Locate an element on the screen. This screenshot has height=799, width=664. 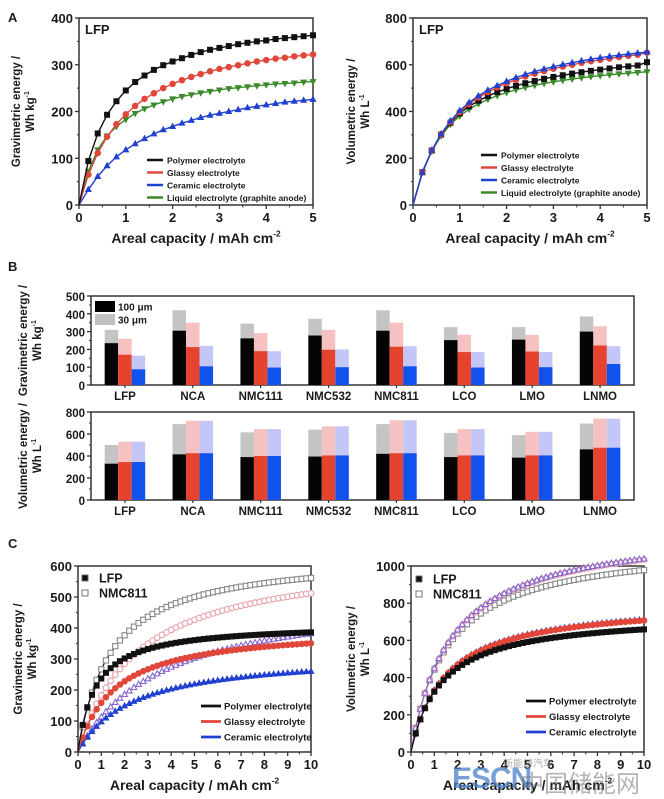
series-lfp-polymer is located at coordinates (195, 691).